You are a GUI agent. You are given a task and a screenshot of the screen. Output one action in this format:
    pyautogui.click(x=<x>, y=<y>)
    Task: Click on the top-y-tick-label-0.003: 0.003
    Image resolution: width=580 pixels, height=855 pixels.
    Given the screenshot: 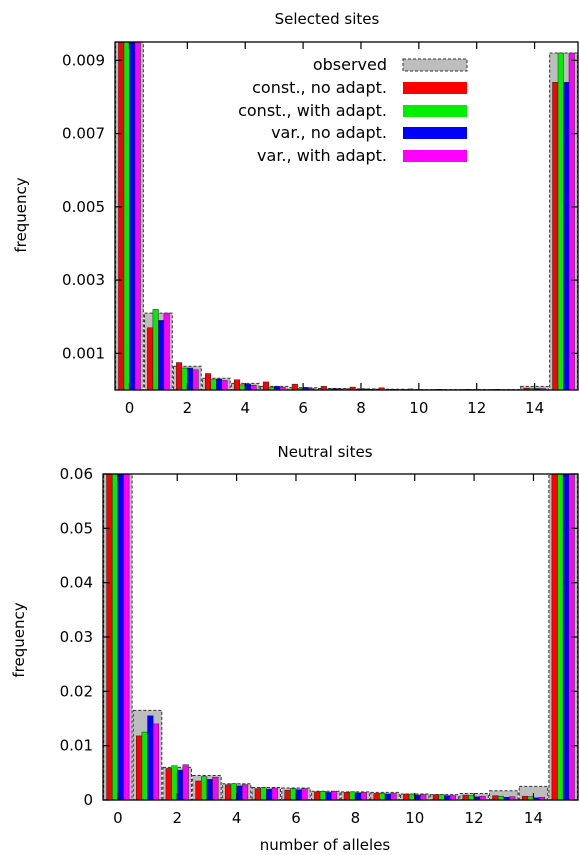 What is the action you would take?
    pyautogui.click(x=83, y=280)
    